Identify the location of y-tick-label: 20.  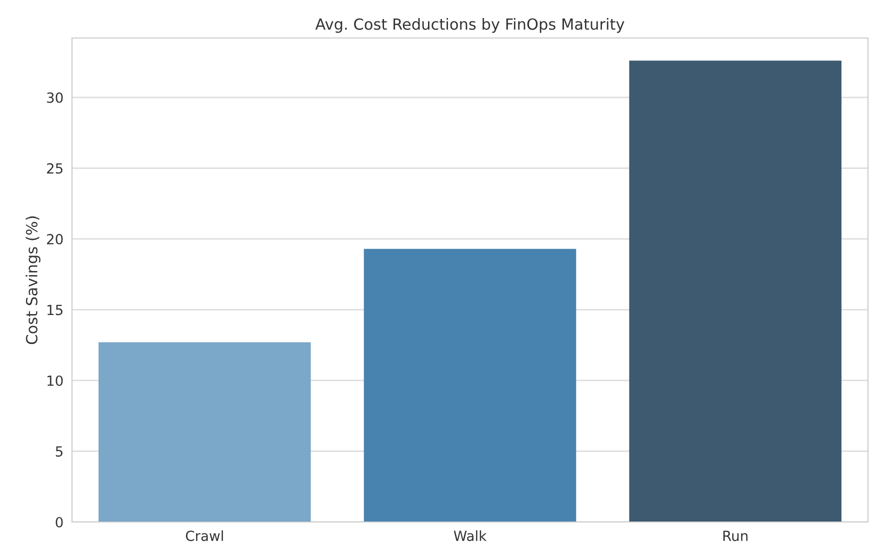
(55, 239).